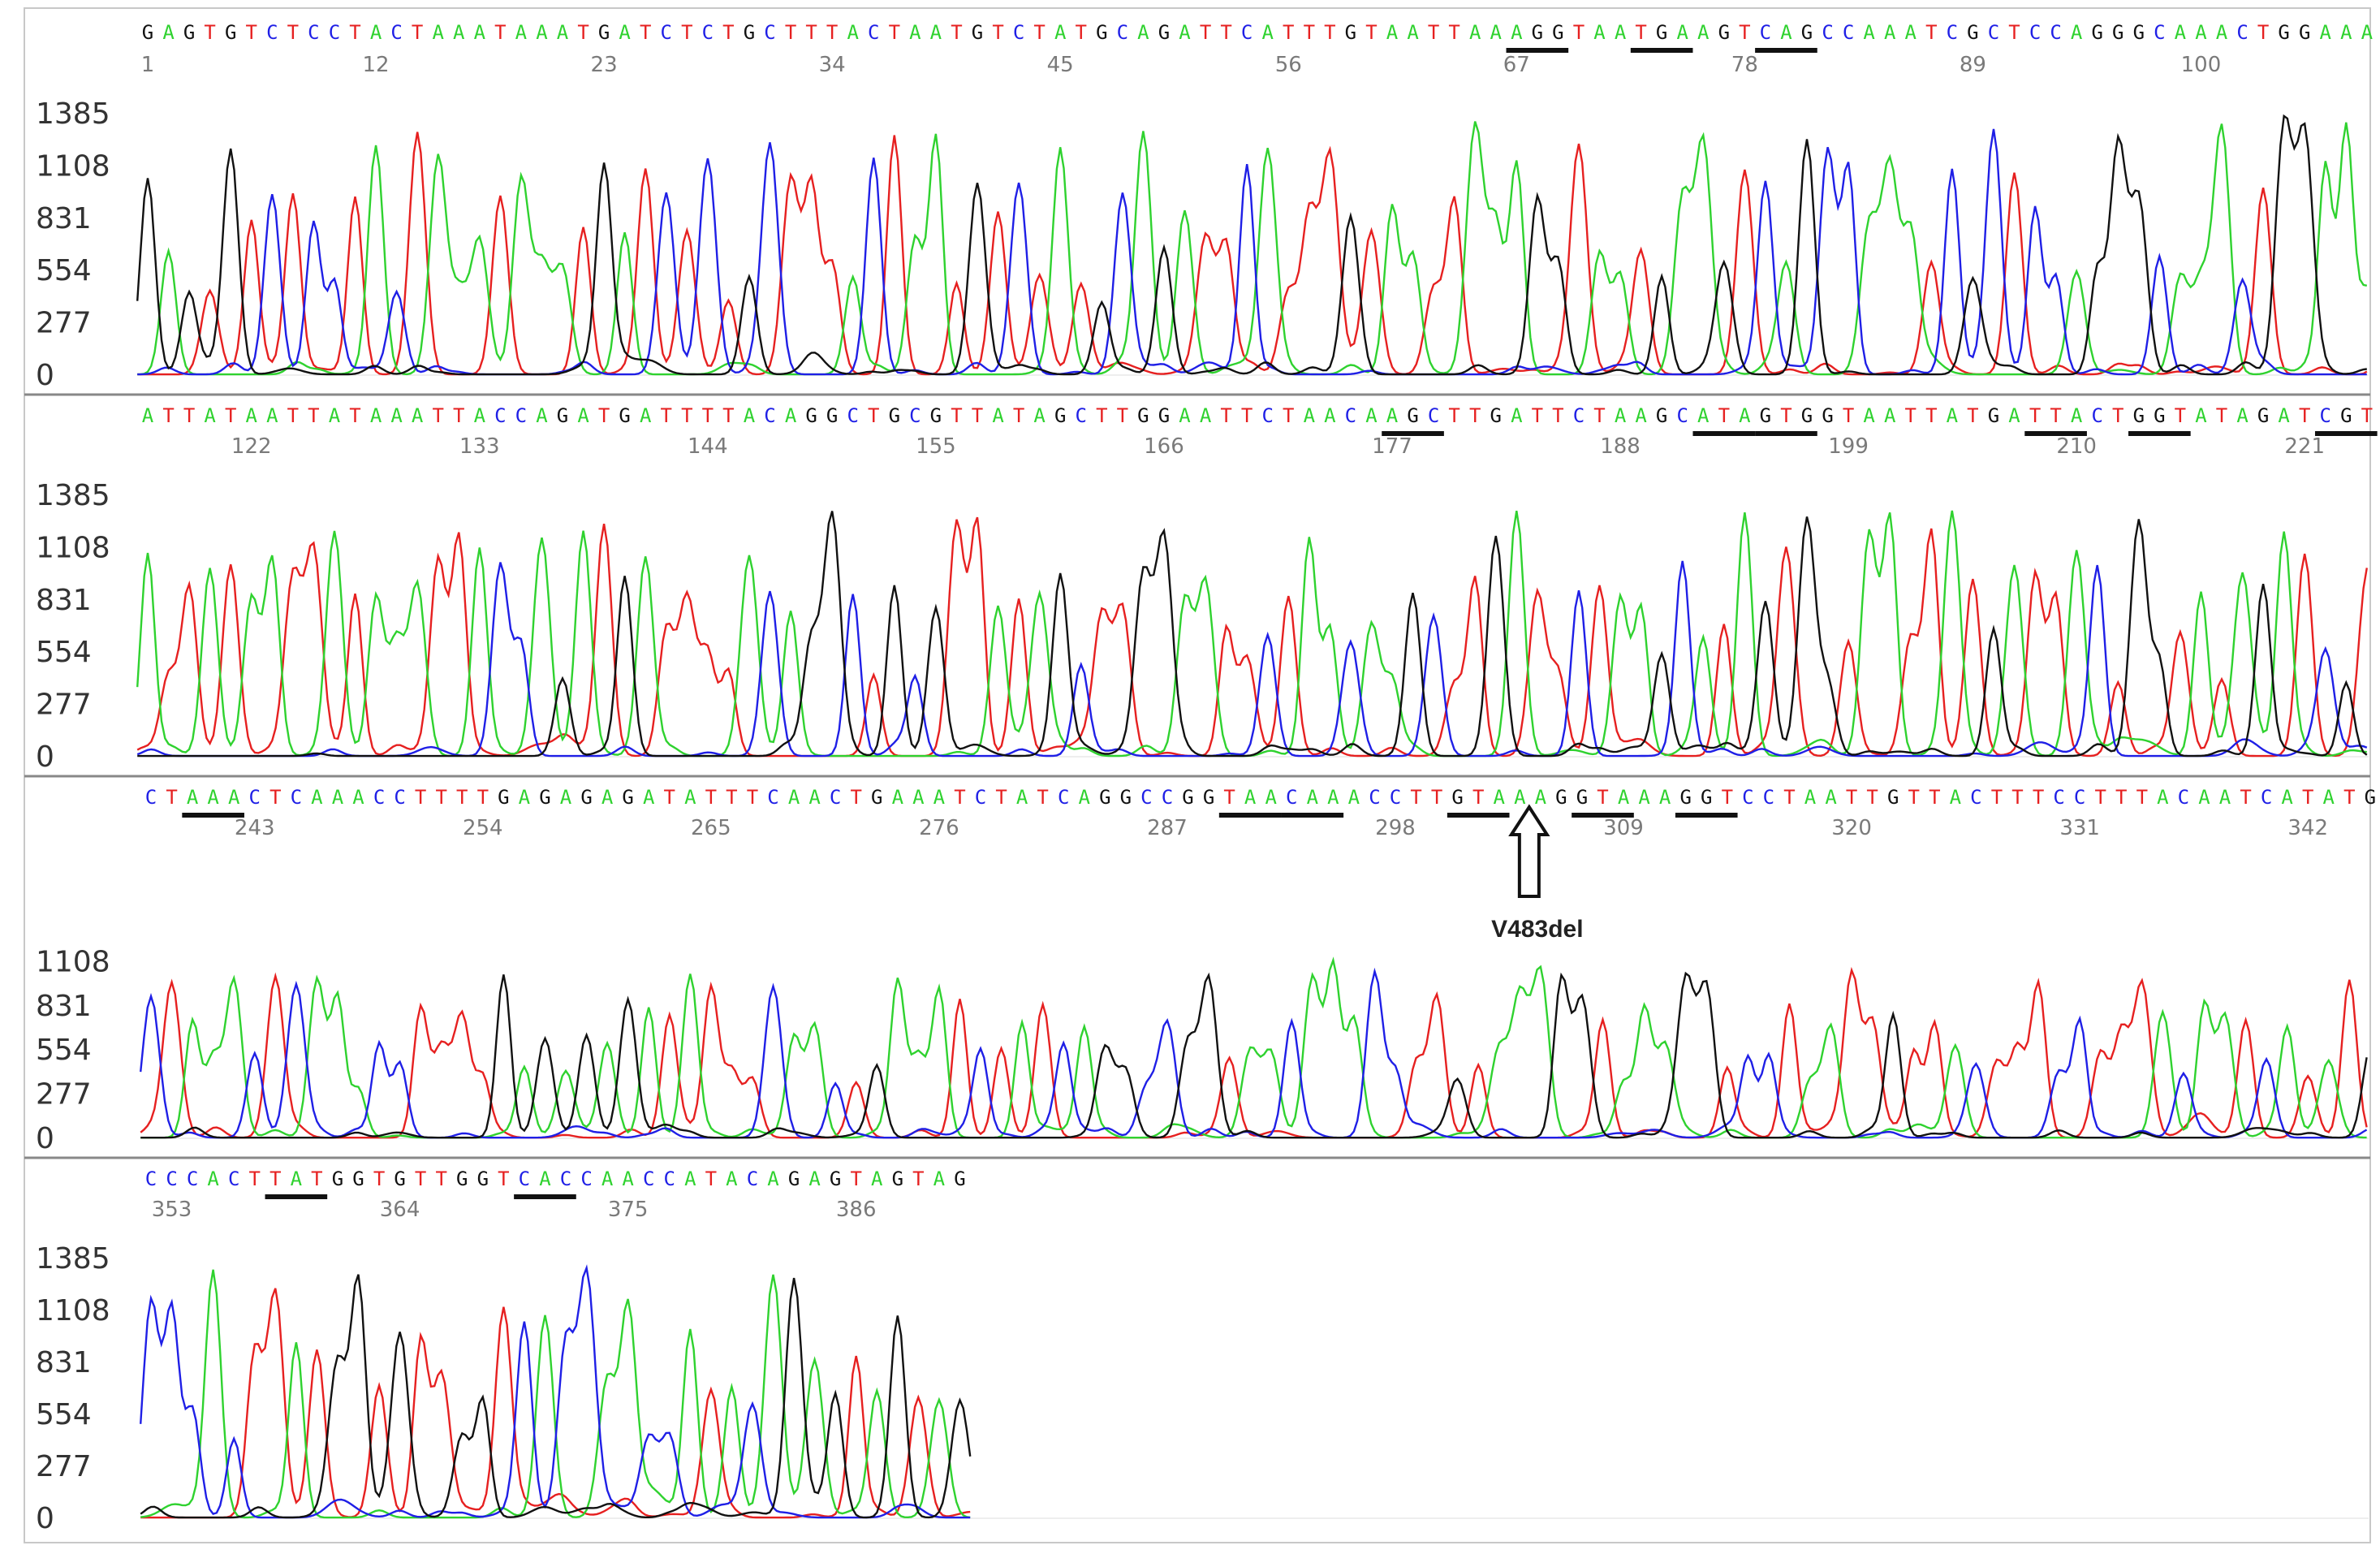  What do you see at coordinates (64, 1095) in the screenshot?
I see `y-tick-label: 277` at bounding box center [64, 1095].